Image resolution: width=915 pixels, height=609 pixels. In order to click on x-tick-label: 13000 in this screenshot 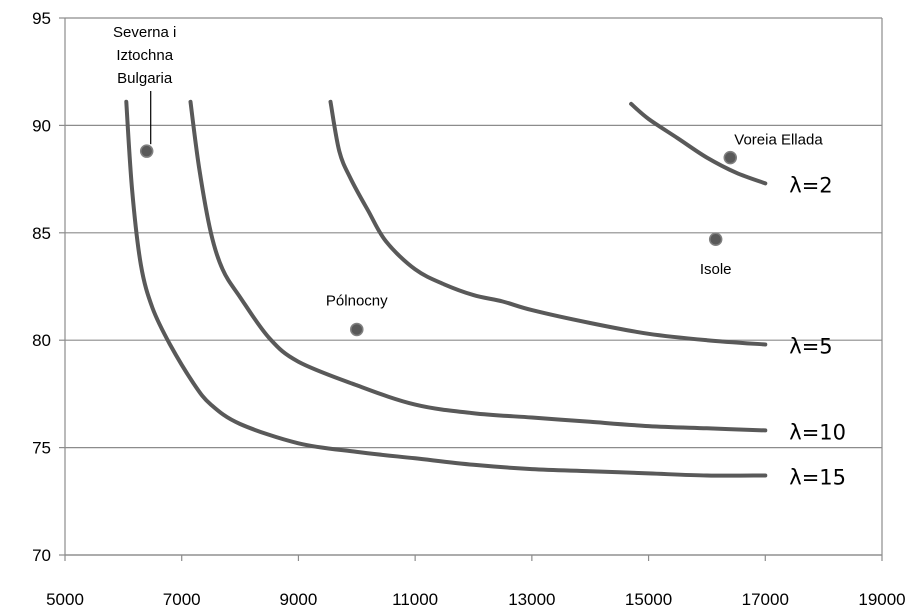, I will do `click(531, 599)`.